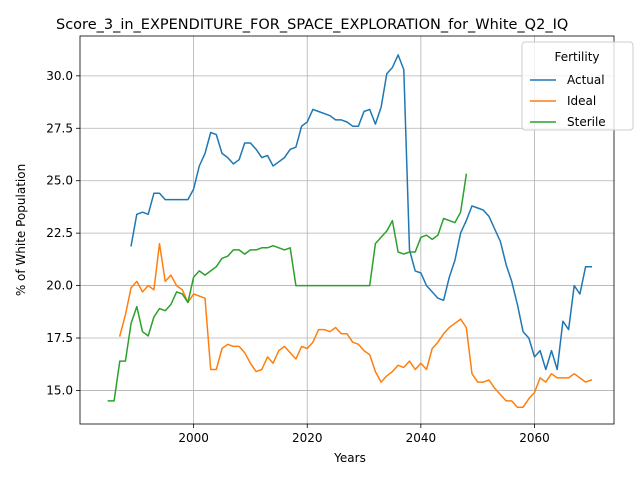 This screenshot has width=640, height=480. What do you see at coordinates (193, 438) in the screenshot?
I see `x-tick-label: 2000` at bounding box center [193, 438].